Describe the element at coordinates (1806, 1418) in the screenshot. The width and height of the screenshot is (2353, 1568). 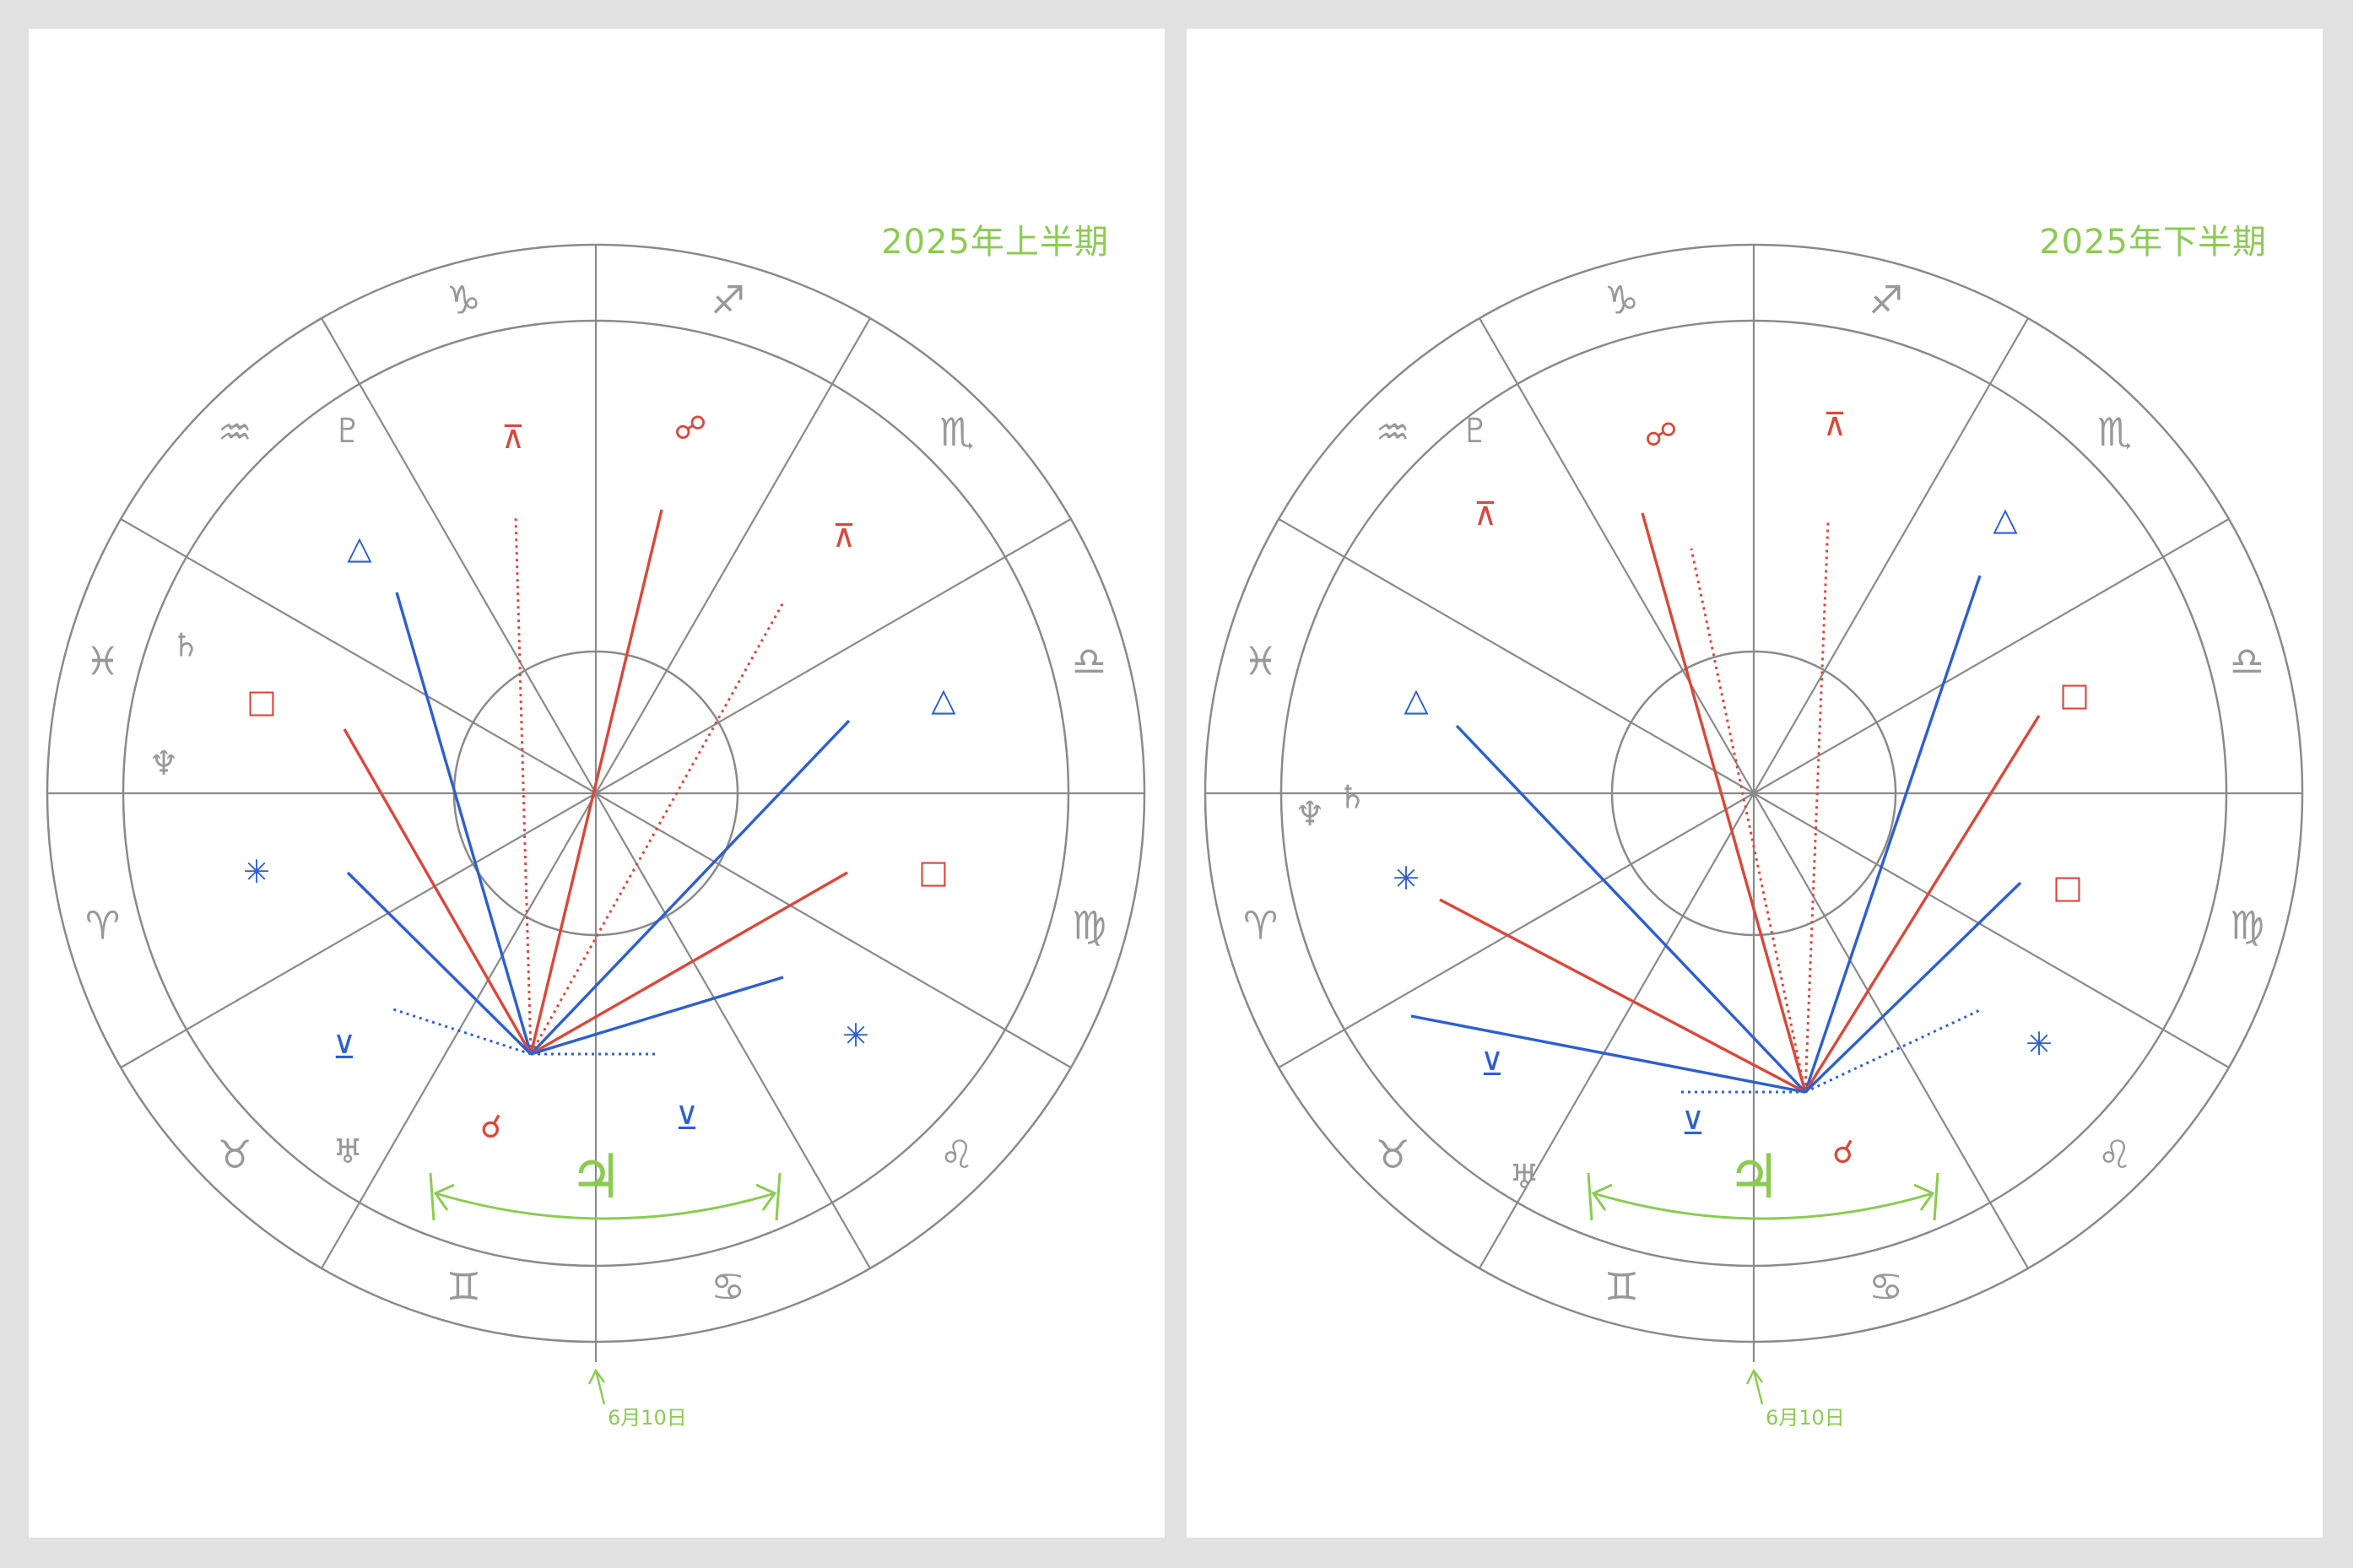
I see `date-marker: 6月10日` at that location.